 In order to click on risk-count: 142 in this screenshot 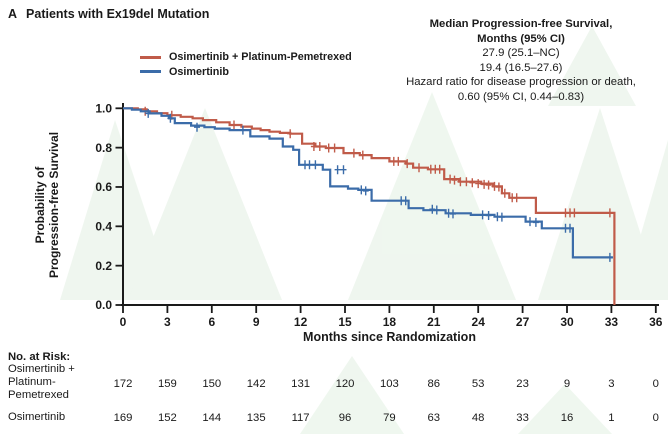, I will do `click(256, 384)`.